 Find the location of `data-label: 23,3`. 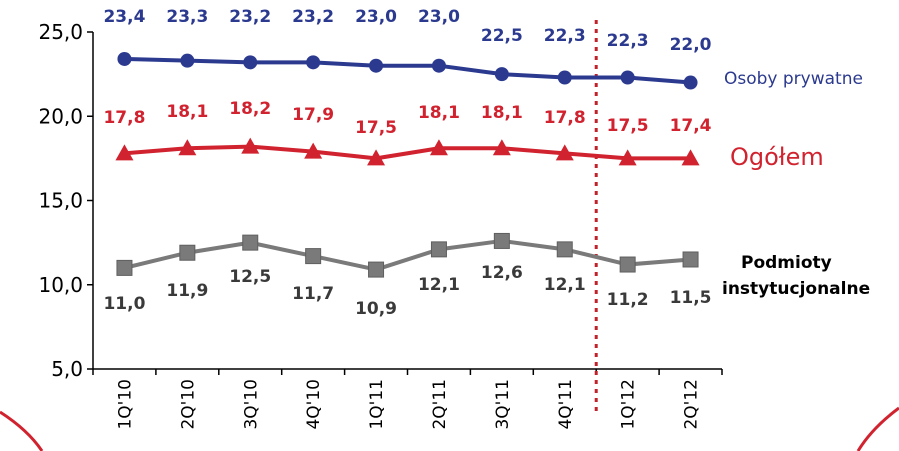

data-label: 23,3 is located at coordinates (187, 17).